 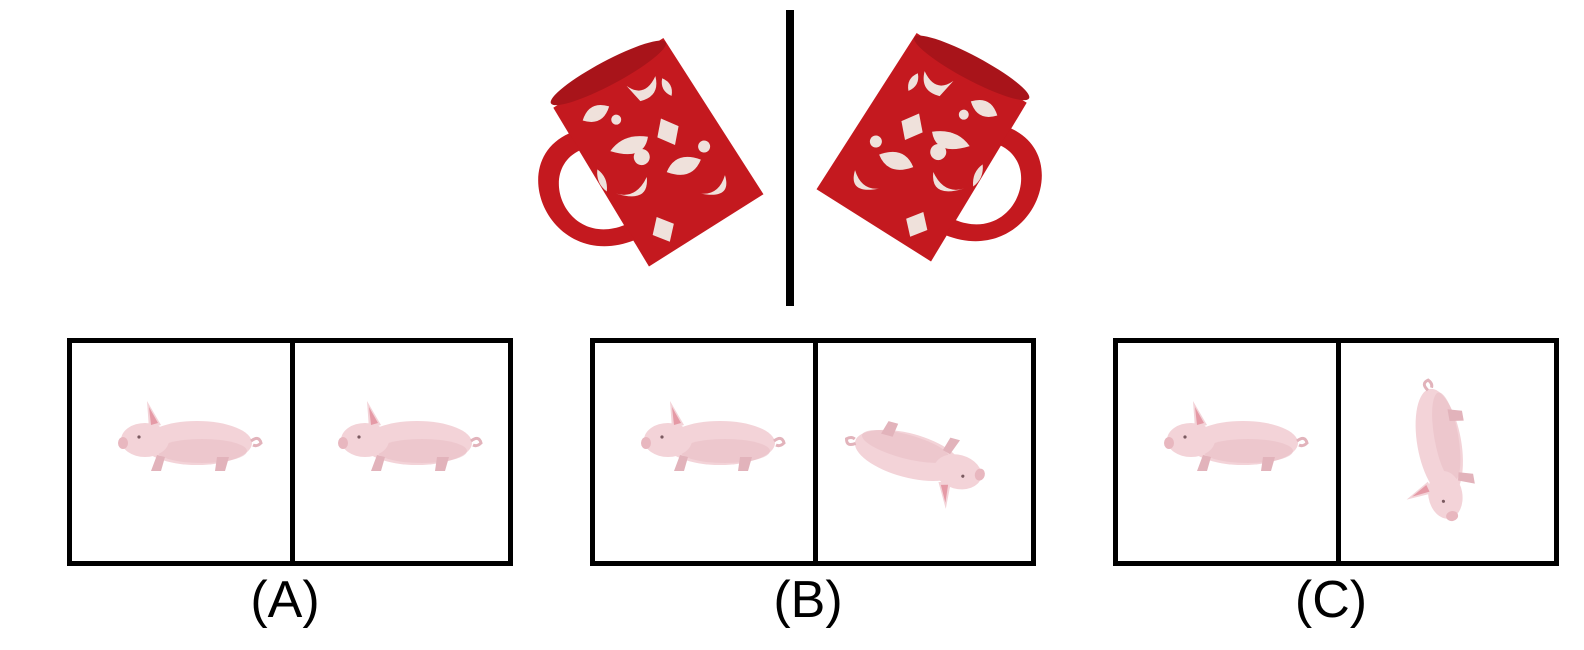 What do you see at coordinates (790, 158) in the screenshot?
I see `example-divider` at bounding box center [790, 158].